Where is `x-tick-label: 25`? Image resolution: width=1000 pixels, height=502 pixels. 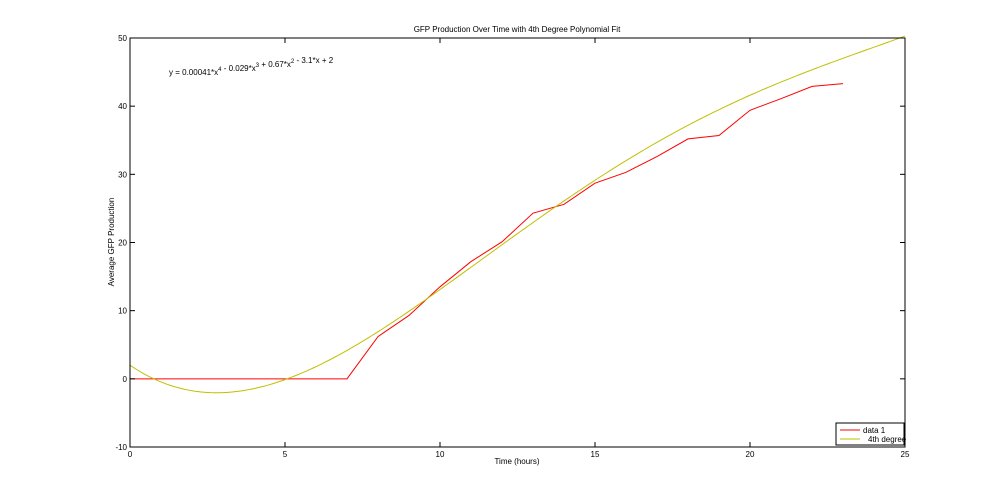 x-tick-label: 25 is located at coordinates (905, 454).